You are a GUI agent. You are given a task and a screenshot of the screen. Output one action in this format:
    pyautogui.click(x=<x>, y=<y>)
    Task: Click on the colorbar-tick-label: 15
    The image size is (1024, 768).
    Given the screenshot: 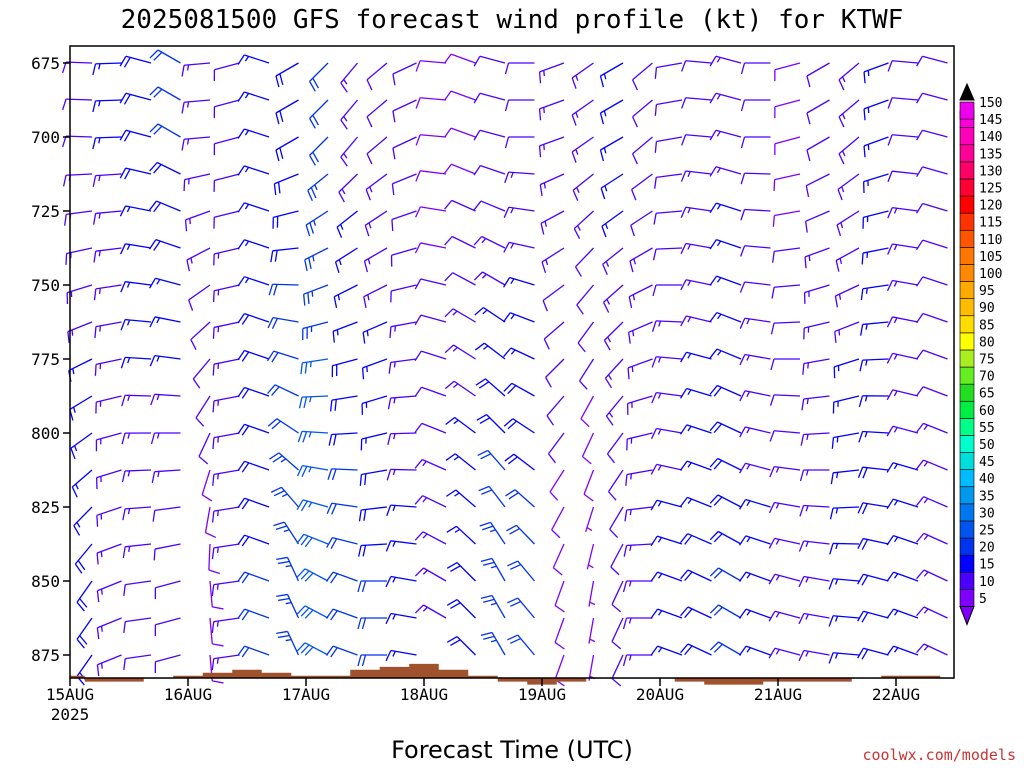 What is the action you would take?
    pyautogui.click(x=987, y=565)
    